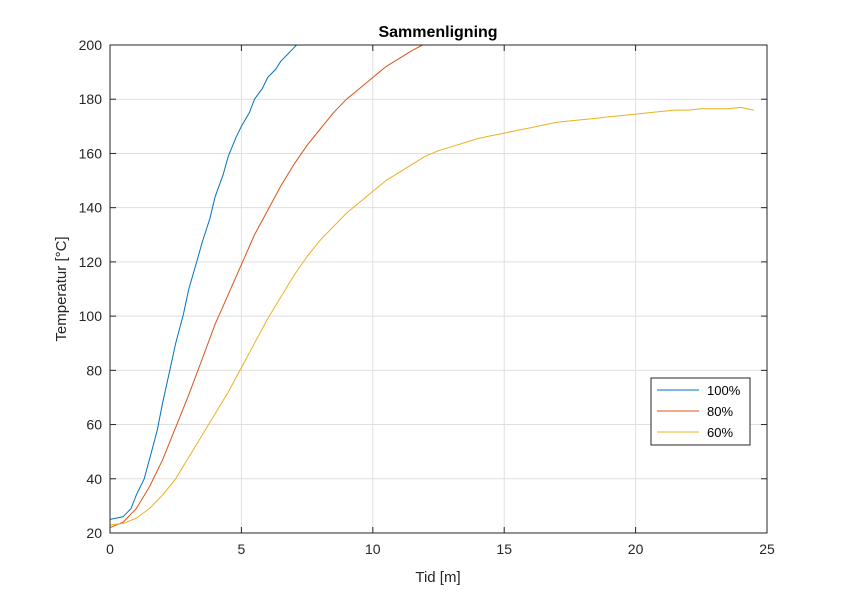 The image size is (847, 599). Describe the element at coordinates (91, 208) in the screenshot. I see `y-tick-label: 140` at that location.